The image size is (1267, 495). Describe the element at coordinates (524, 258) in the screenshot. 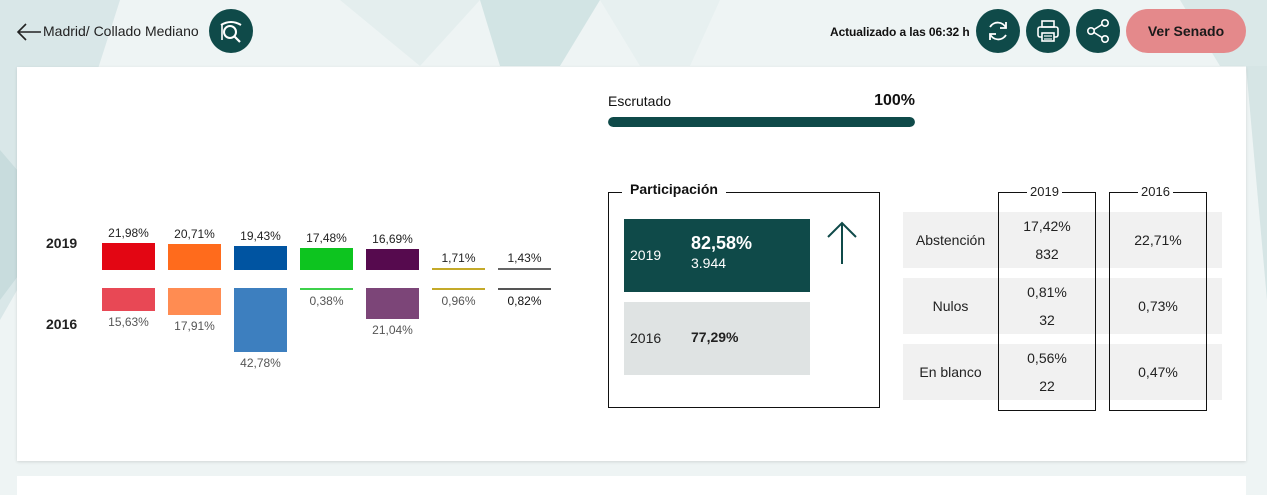

I see `bar-label-2019: 1,43%` at that location.